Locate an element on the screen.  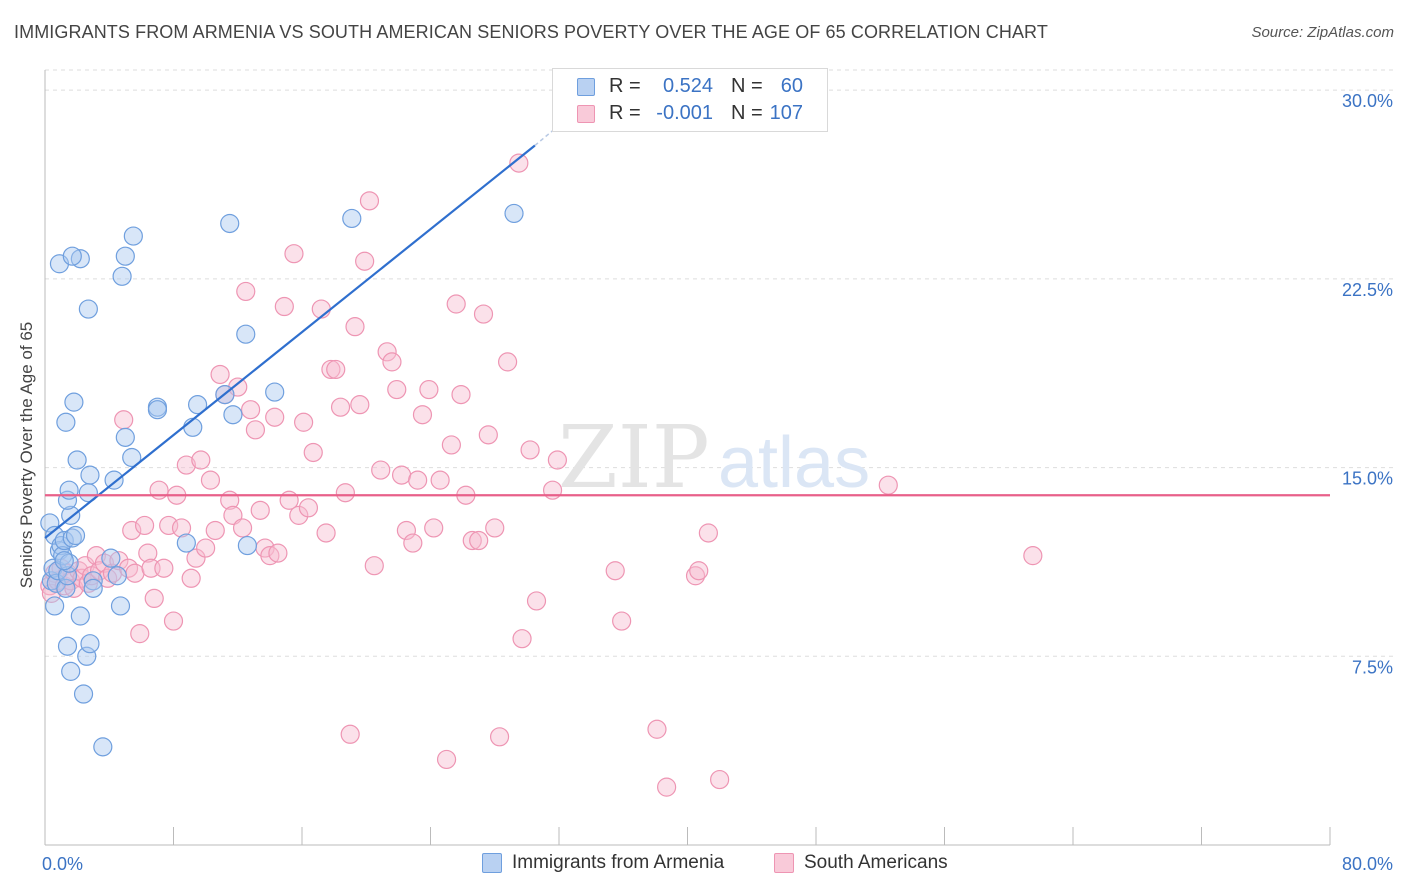
x-tick-label-max: 80.0% is located at coordinates (1367, 864).